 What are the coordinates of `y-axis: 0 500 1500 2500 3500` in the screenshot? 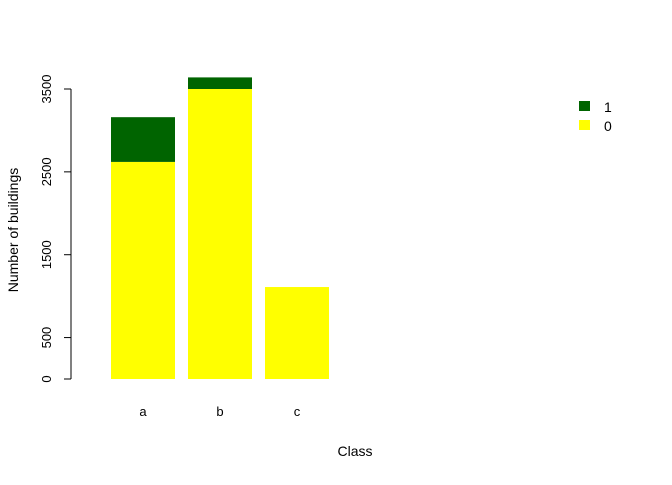 It's located at (55, 229).